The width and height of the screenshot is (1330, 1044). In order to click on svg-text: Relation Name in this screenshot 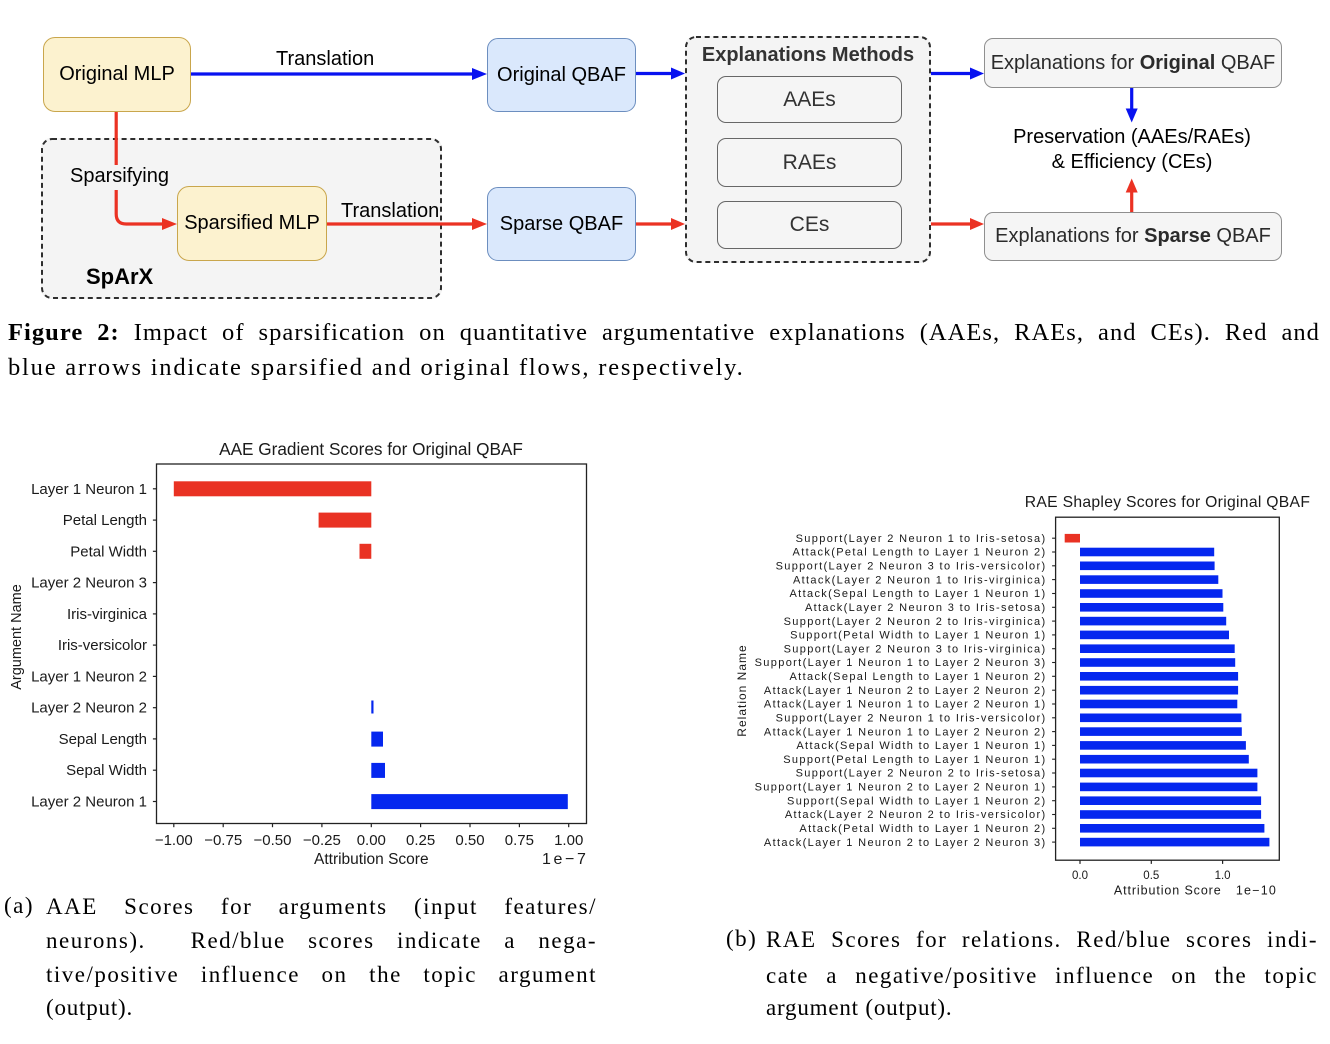, I will do `click(742, 690)`.